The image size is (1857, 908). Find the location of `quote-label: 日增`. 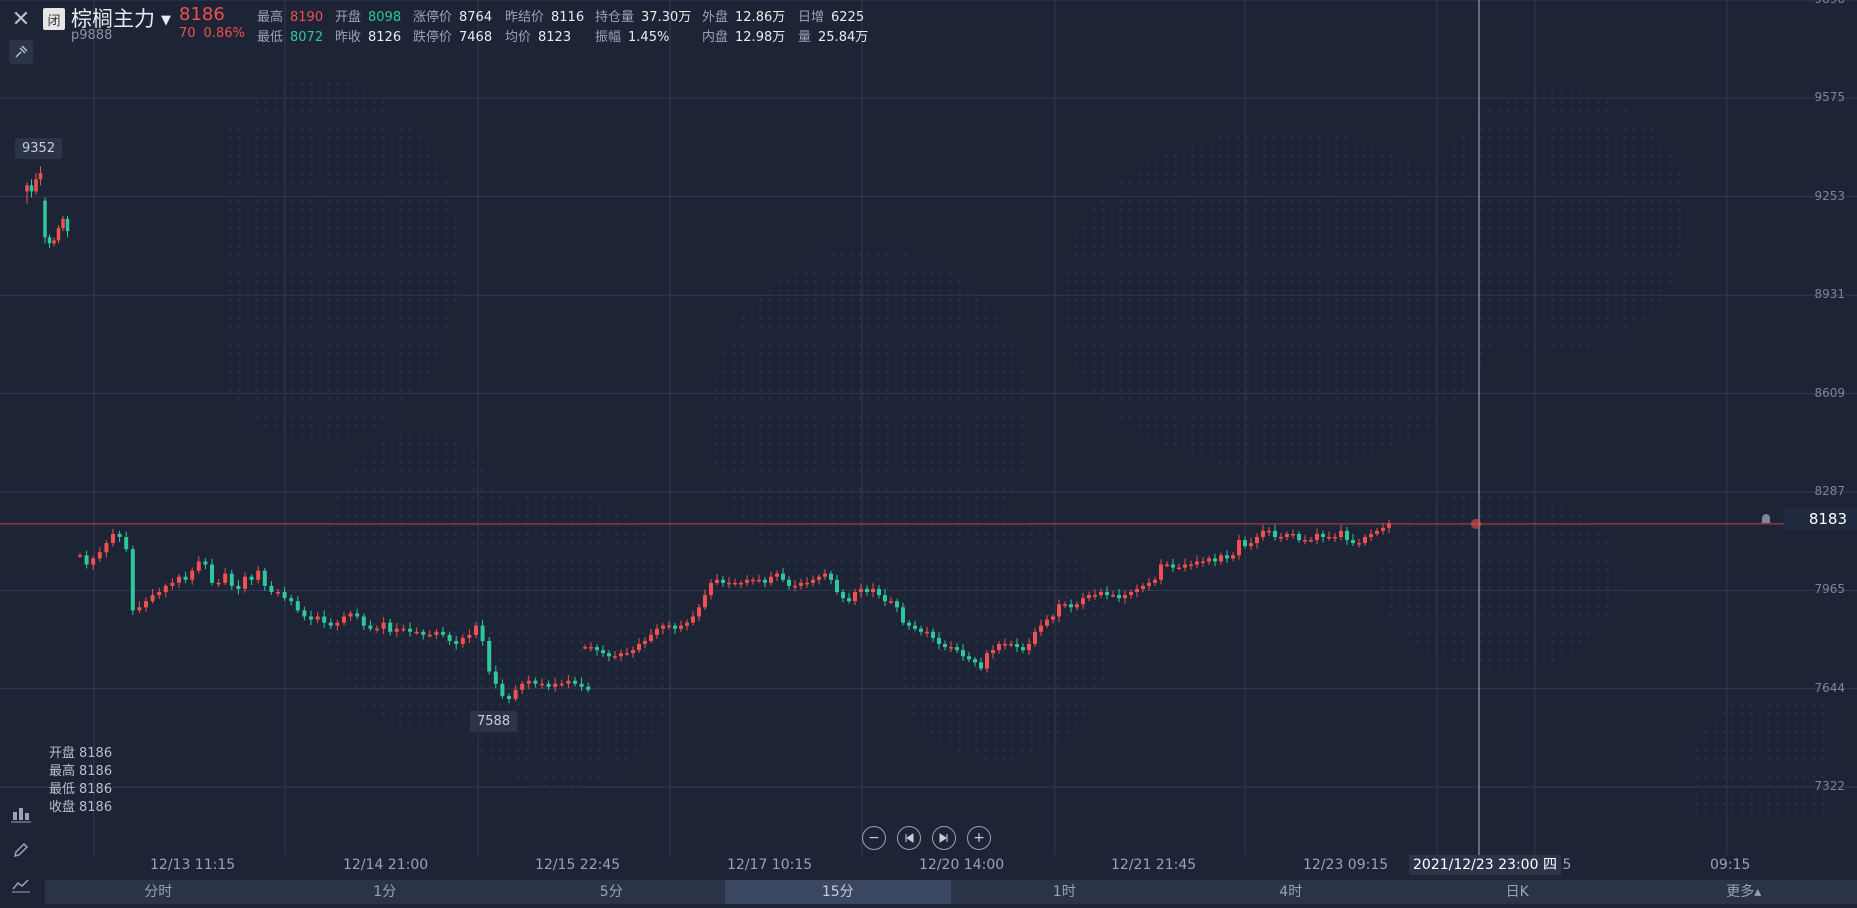

quote-label: 日增 is located at coordinates (811, 17).